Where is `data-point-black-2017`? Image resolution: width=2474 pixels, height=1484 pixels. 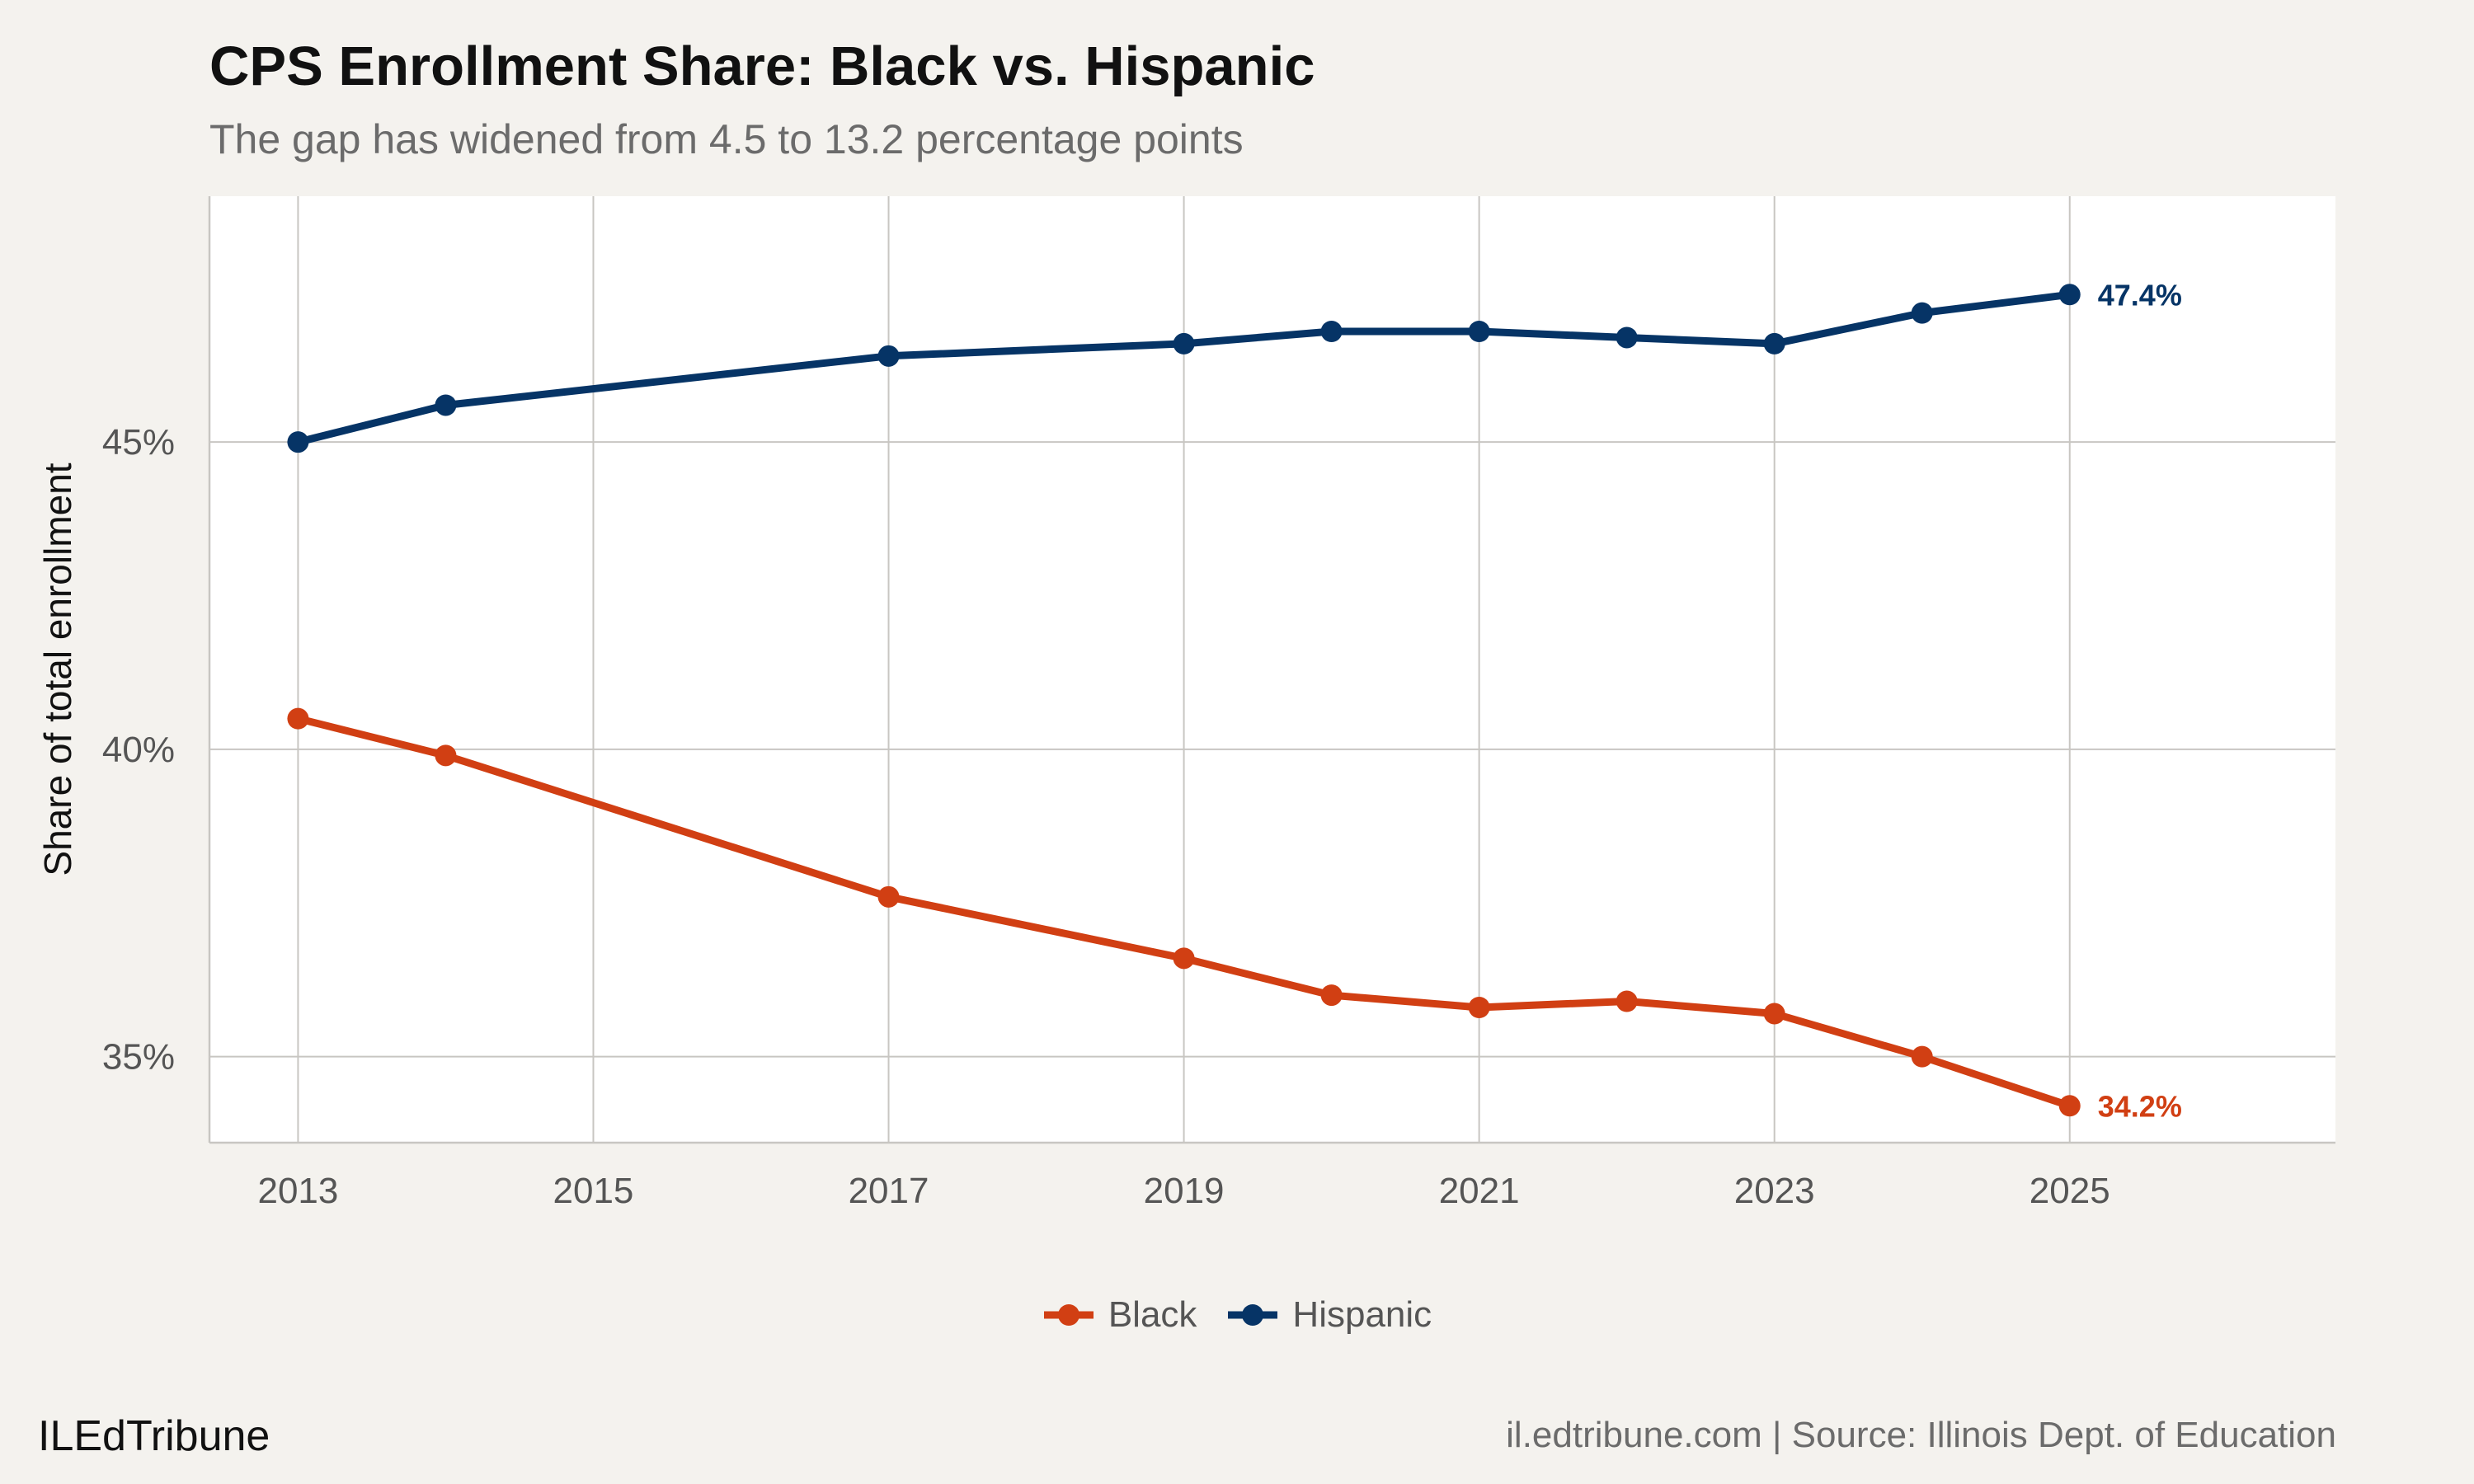 data-point-black-2017 is located at coordinates (888, 896).